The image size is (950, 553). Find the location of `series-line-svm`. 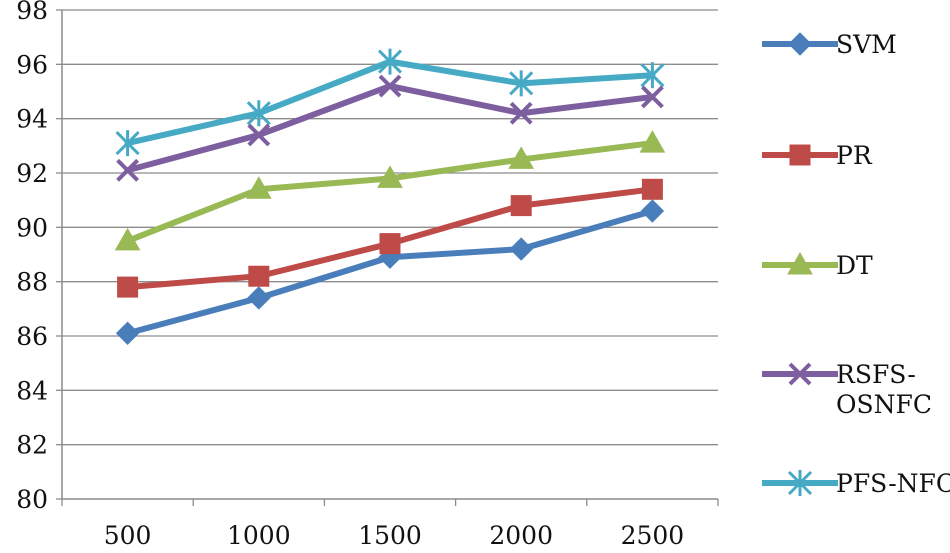

series-line-svm is located at coordinates (390, 272).